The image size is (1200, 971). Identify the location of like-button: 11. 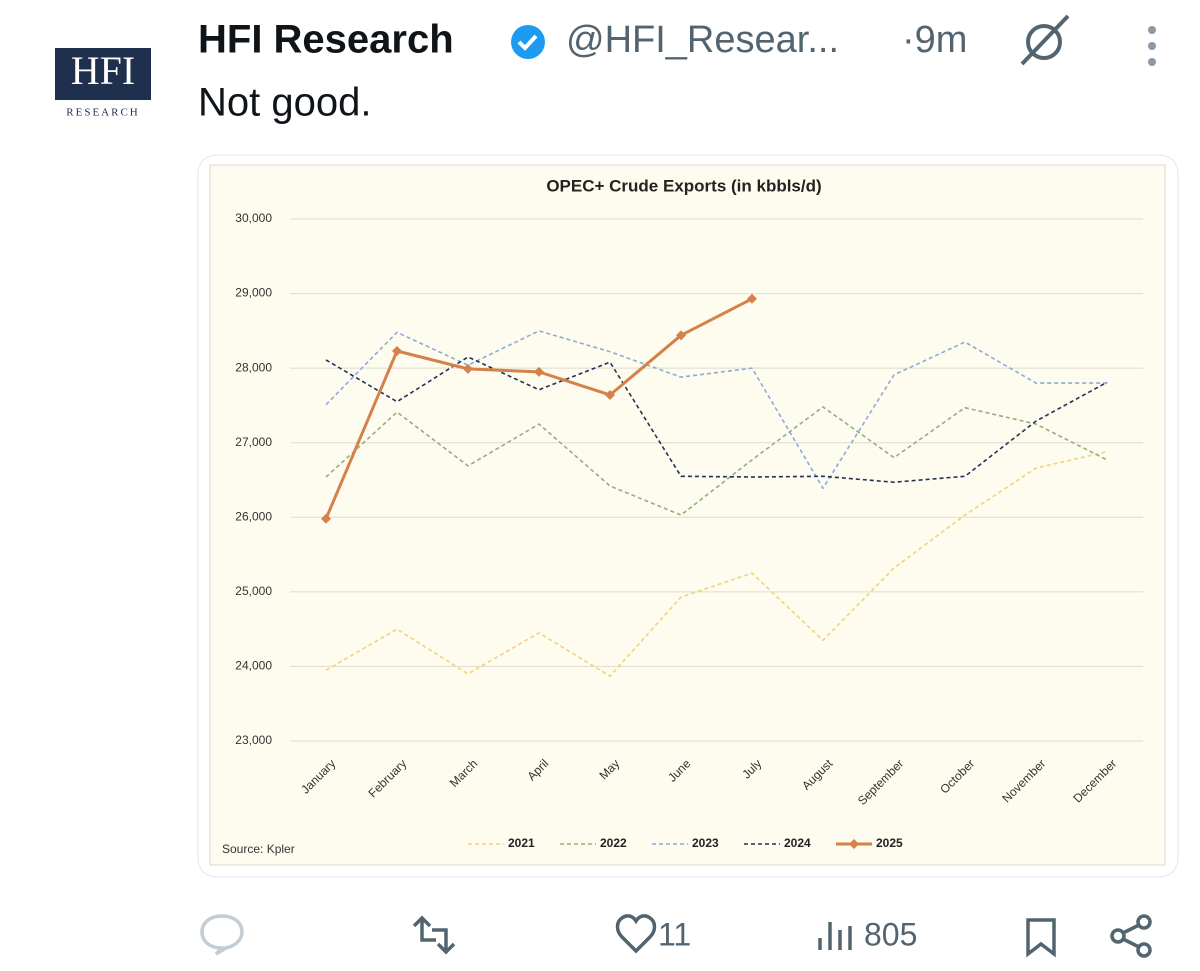
(653, 934).